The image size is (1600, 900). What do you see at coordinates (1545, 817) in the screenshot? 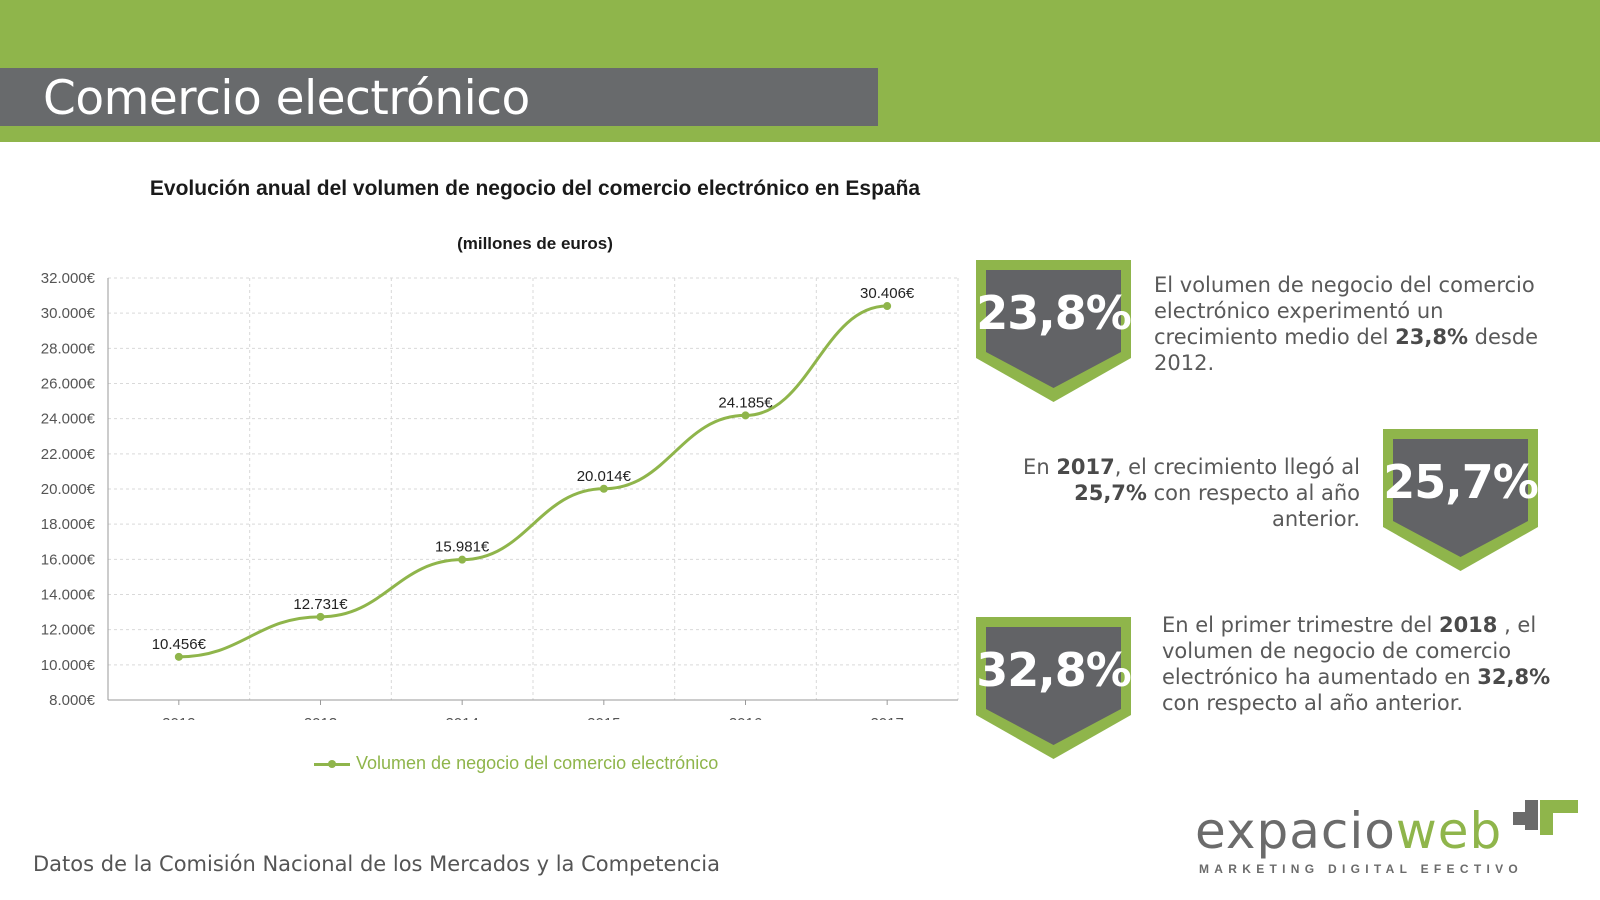
I see `logo-mark-icon` at bounding box center [1545, 817].